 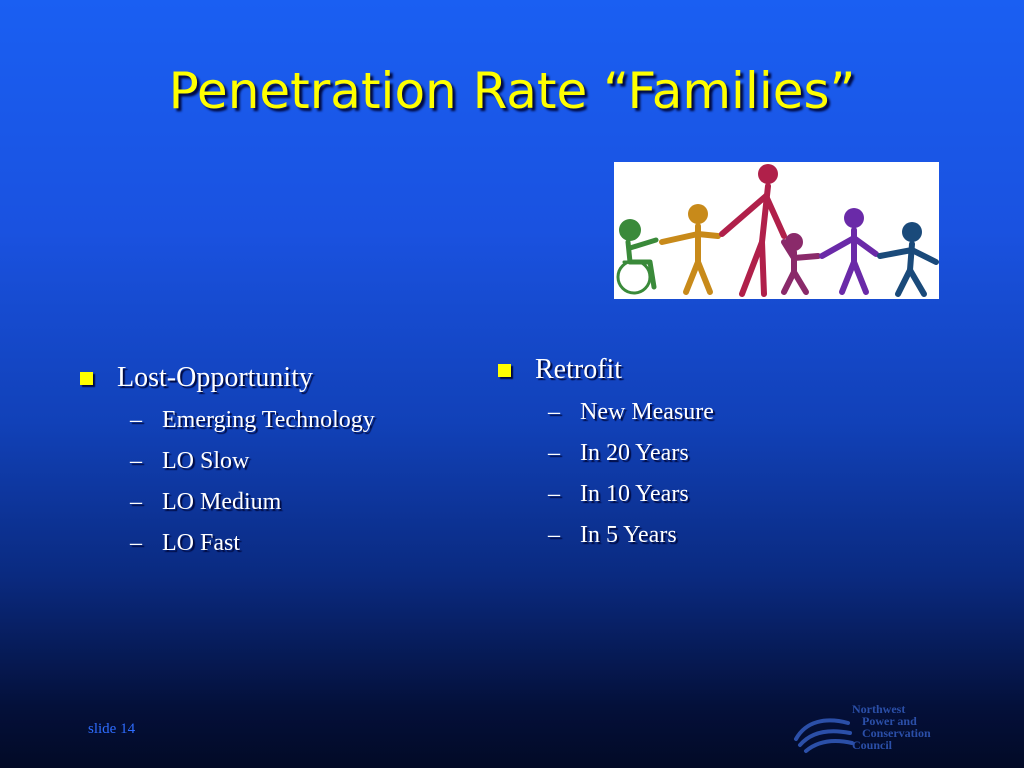 What do you see at coordinates (637, 257) in the screenshot?
I see `wheelchair-figure-icon` at bounding box center [637, 257].